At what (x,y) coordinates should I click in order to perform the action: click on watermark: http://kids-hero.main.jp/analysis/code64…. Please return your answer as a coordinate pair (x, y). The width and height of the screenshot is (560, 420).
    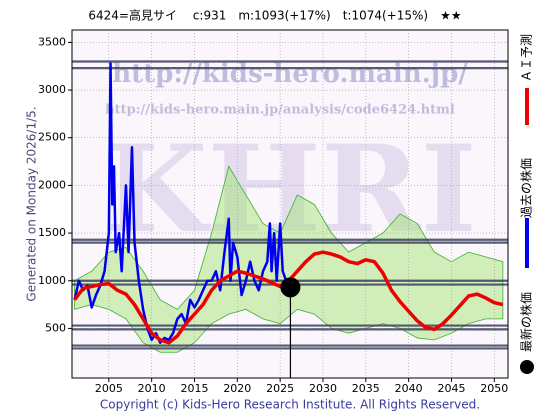
    Looking at the image, I should click on (280, 110).